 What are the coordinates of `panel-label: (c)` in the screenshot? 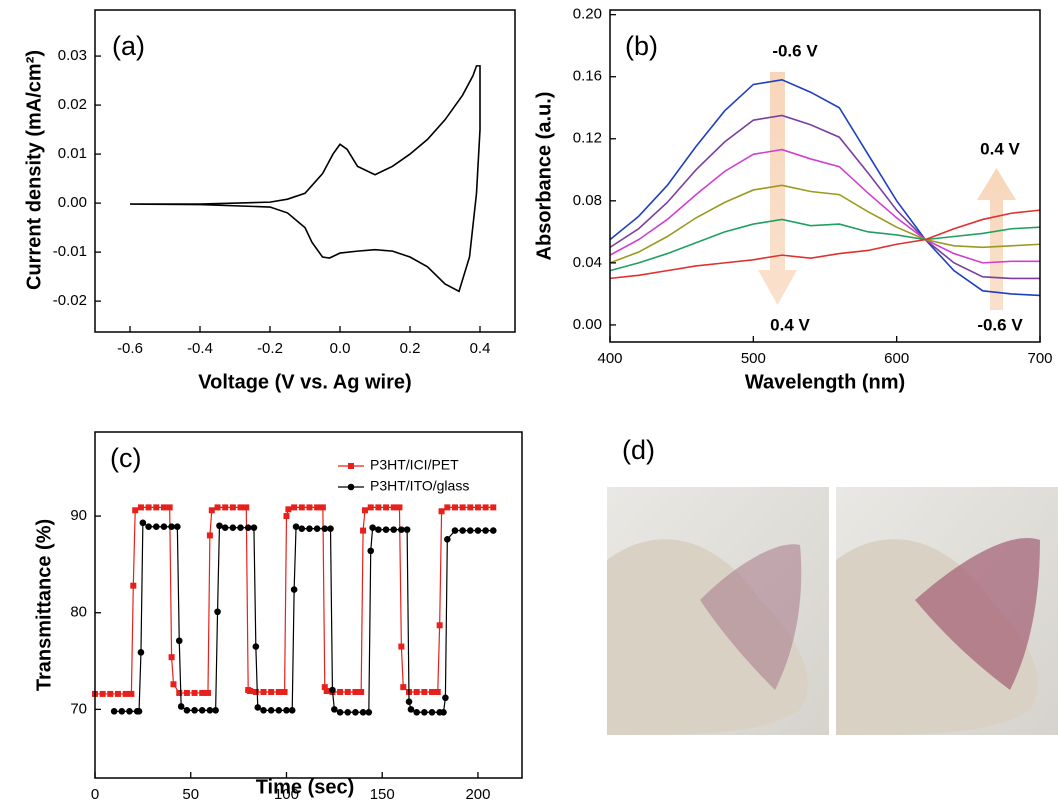 It's located at (125, 458).